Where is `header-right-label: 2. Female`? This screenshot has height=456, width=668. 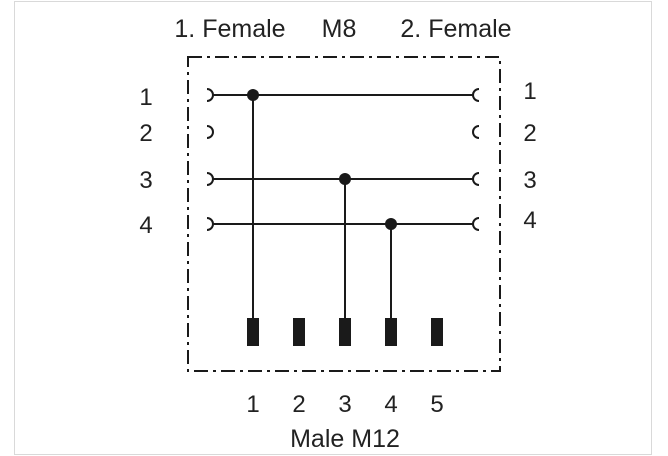
header-right-label: 2. Female is located at coordinates (455, 29).